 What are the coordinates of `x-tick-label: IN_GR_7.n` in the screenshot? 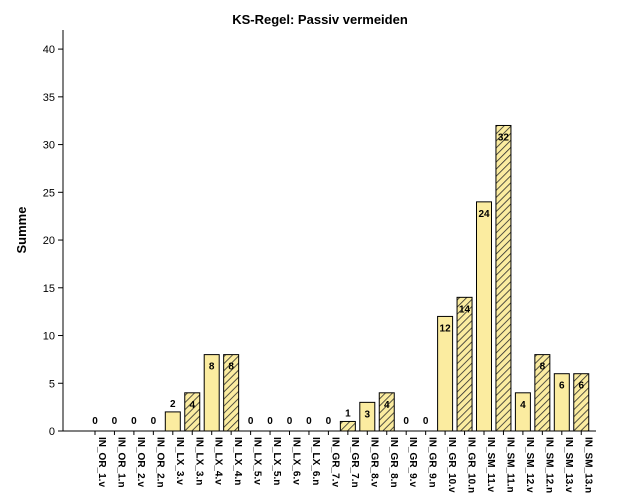 It's located at (354, 462).